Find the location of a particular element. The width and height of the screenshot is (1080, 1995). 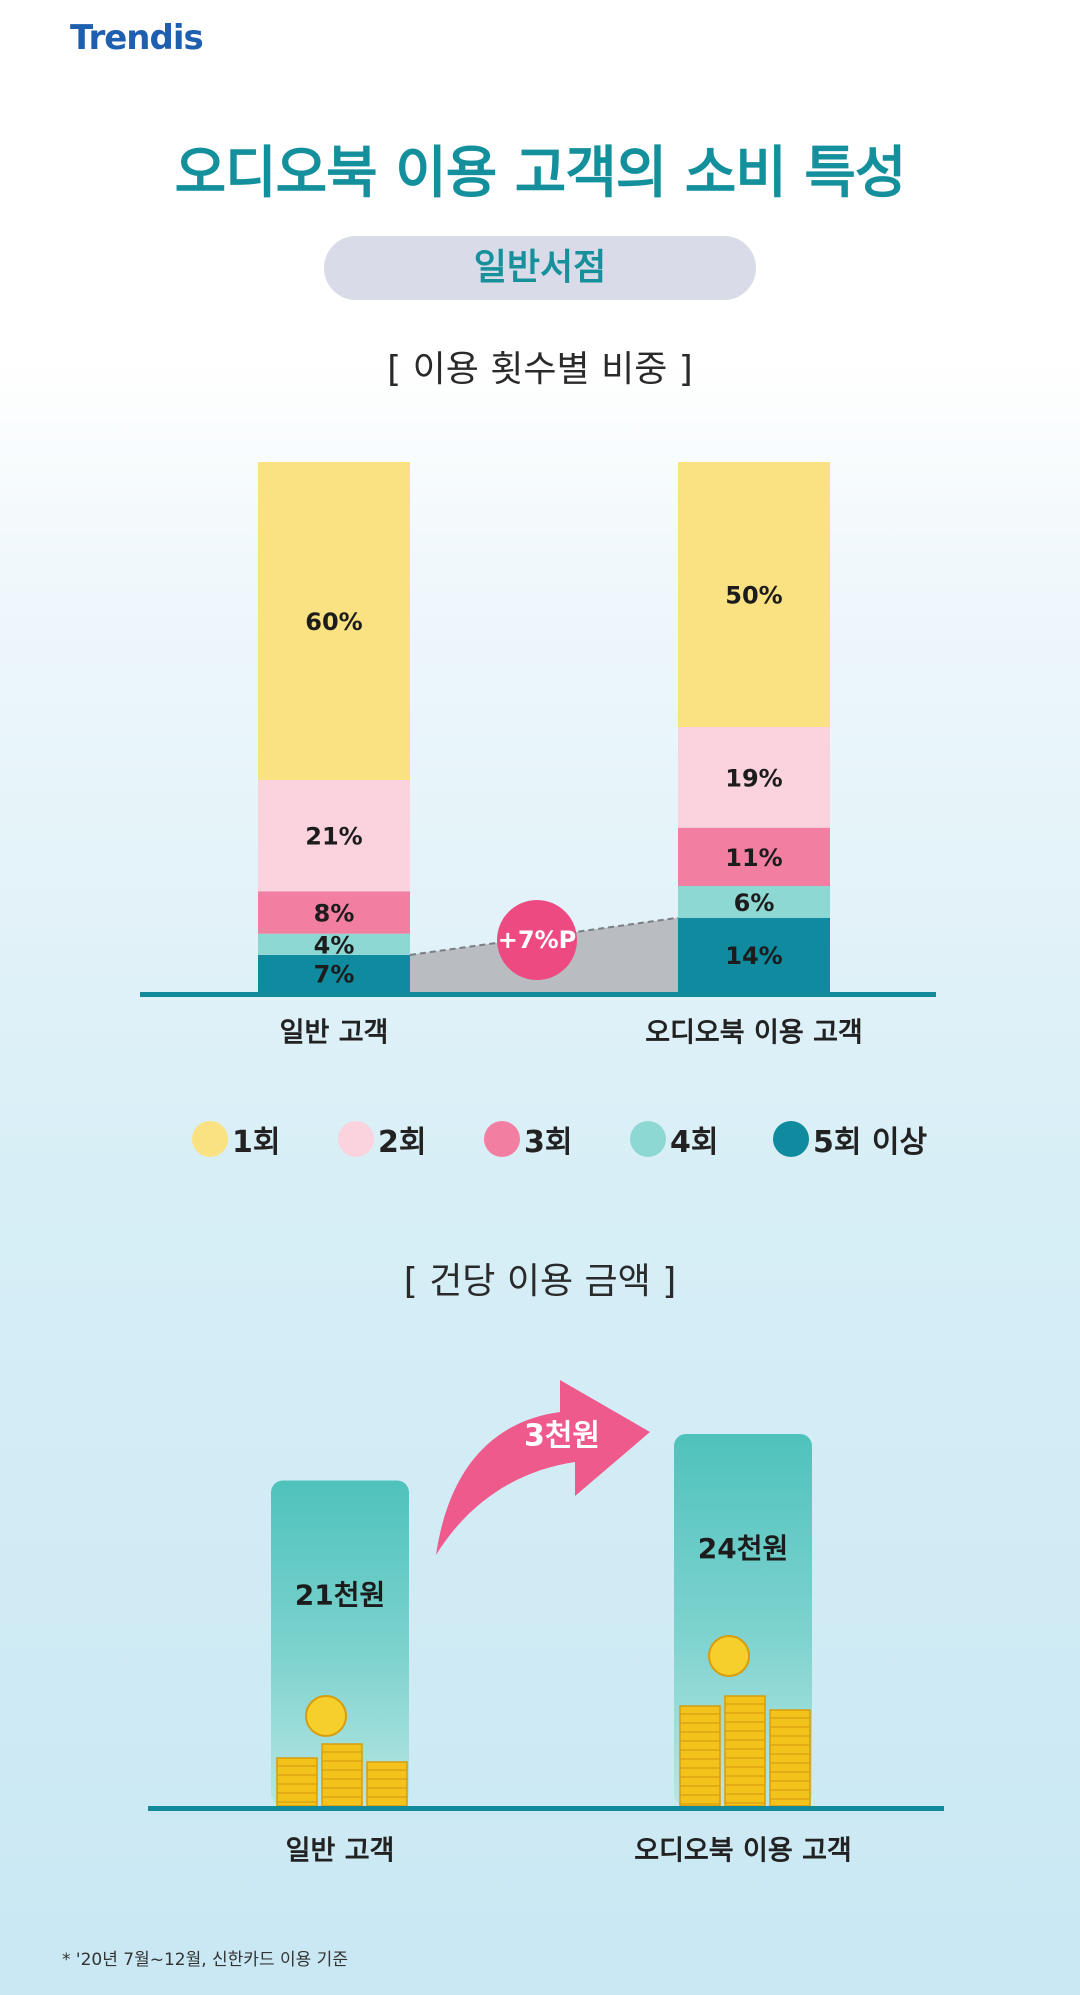

data-label: 21% is located at coordinates (333, 837).